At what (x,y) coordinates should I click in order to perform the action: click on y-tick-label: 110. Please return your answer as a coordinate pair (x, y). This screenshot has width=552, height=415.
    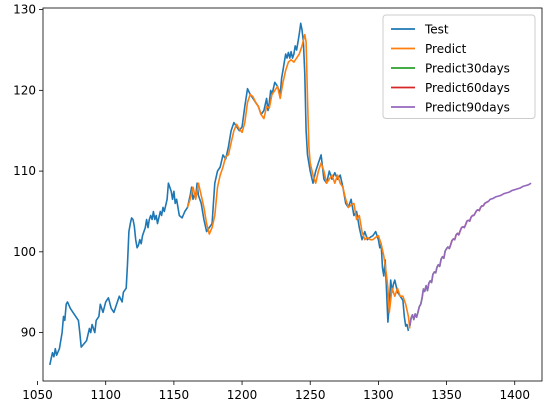
    Looking at the image, I should click on (24, 171).